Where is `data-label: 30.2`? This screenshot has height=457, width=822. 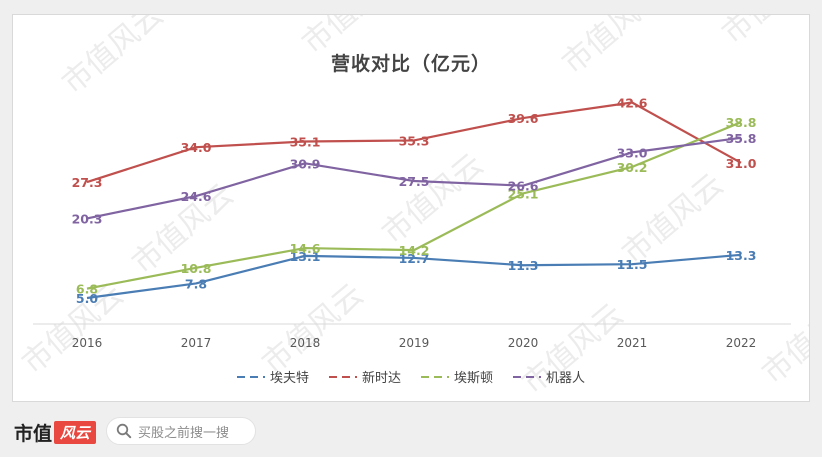
data-label: 30.2 is located at coordinates (632, 167).